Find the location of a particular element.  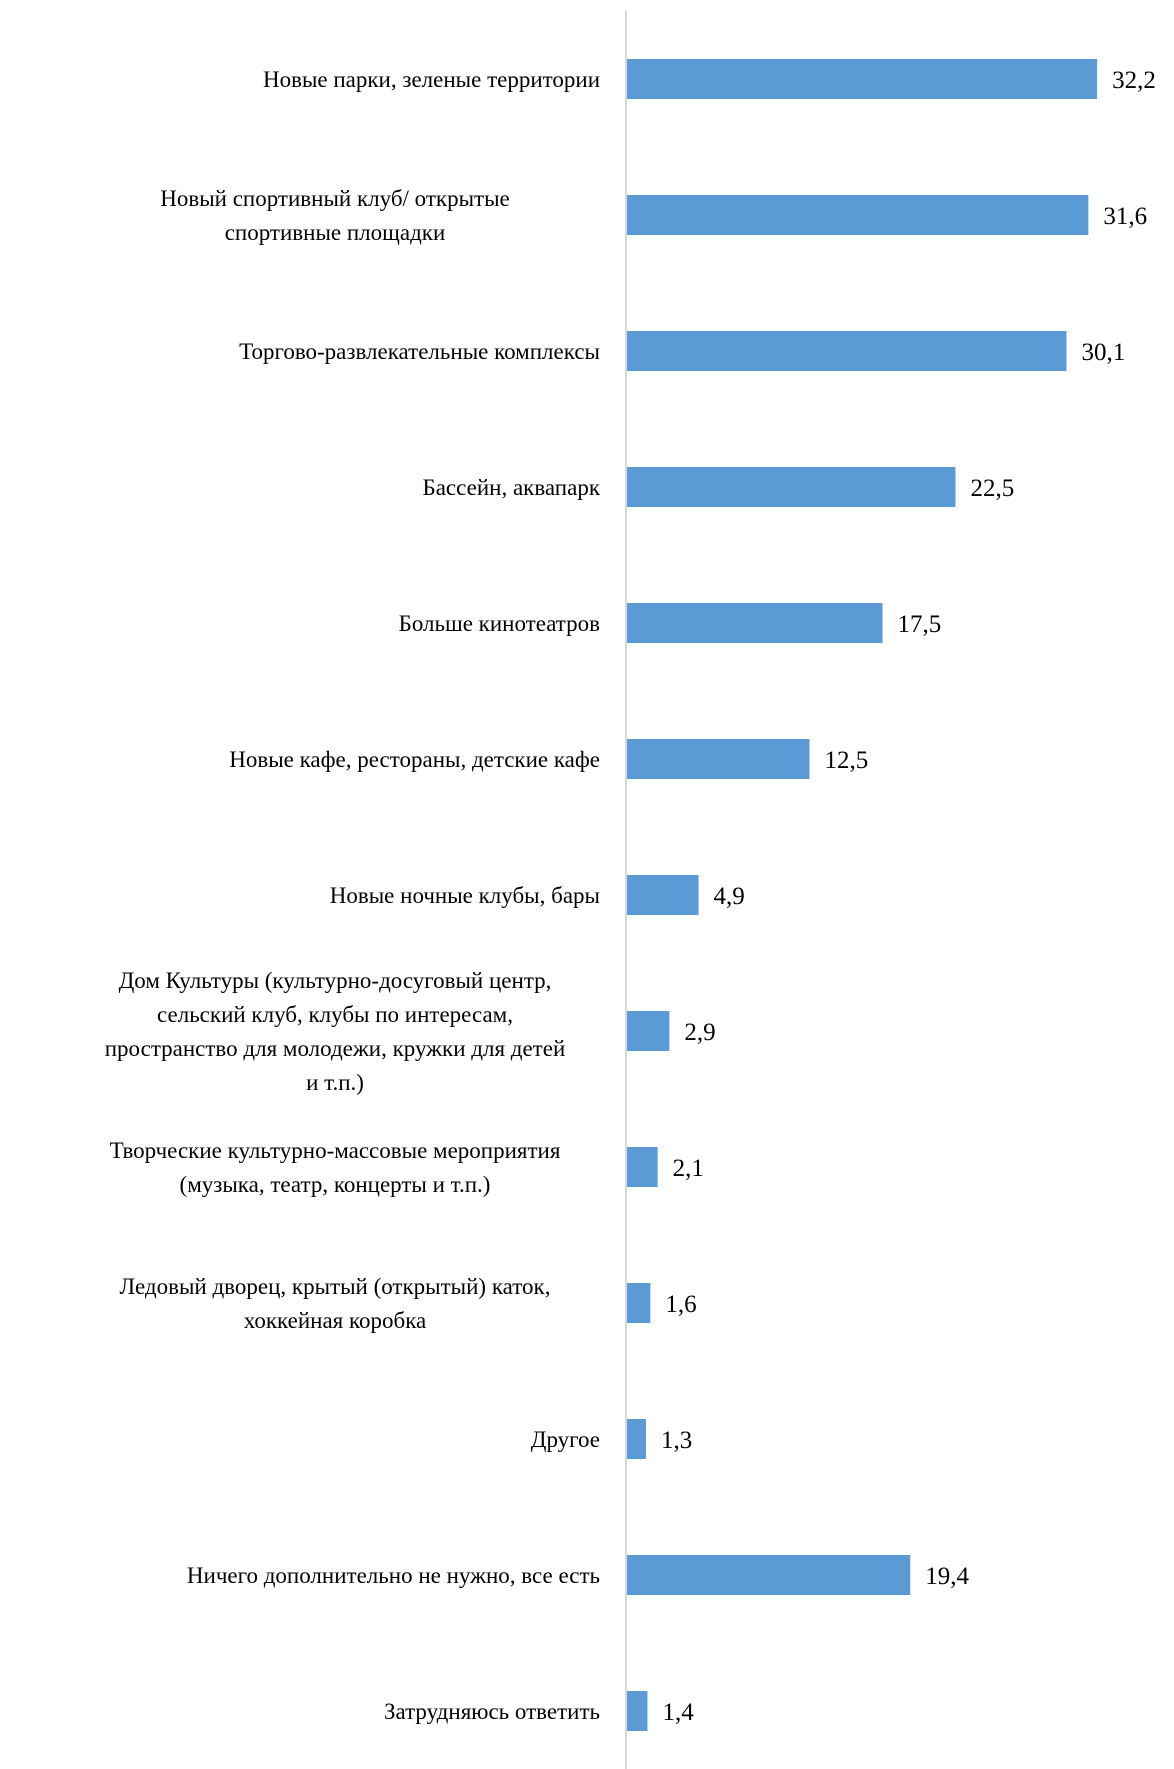

category-label-10-line-0: Другое is located at coordinates (565, 1439).